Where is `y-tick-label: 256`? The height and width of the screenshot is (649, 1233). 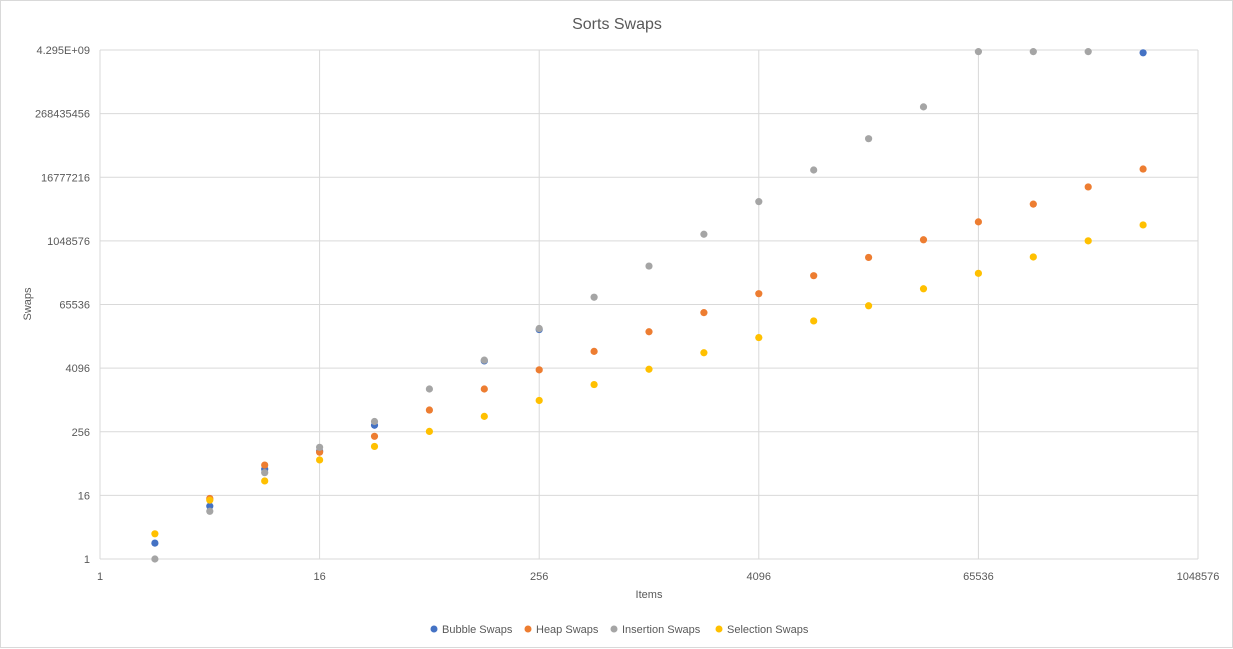
y-tick-label: 256 is located at coordinates (81, 433).